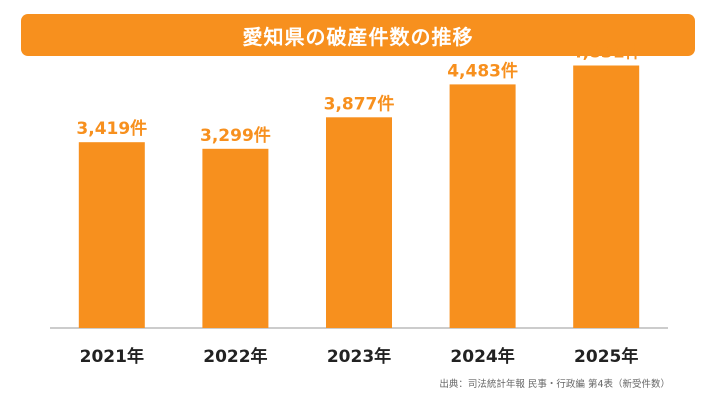 The height and width of the screenshot is (403, 716). Describe the element at coordinates (112, 356) in the screenshot. I see `x-tick-label-2021年: 2021年` at that location.